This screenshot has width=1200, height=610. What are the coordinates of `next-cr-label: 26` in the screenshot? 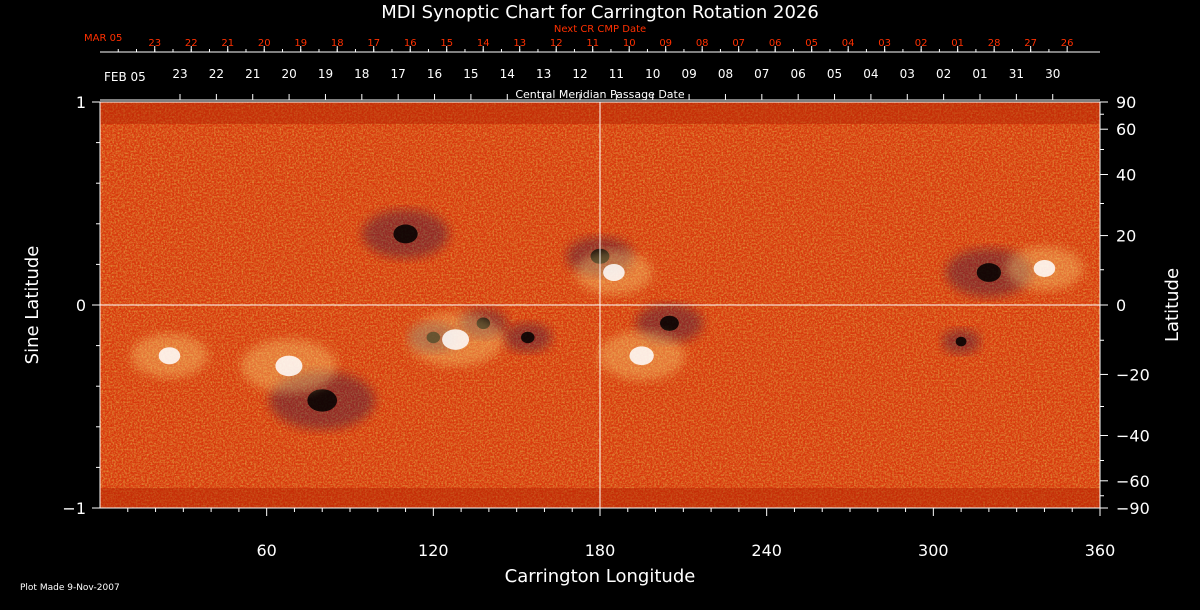 It's located at (1067, 43).